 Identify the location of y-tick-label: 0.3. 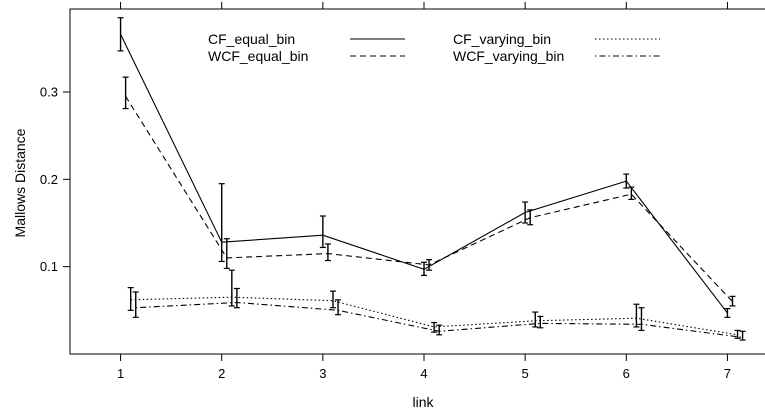
(49, 91).